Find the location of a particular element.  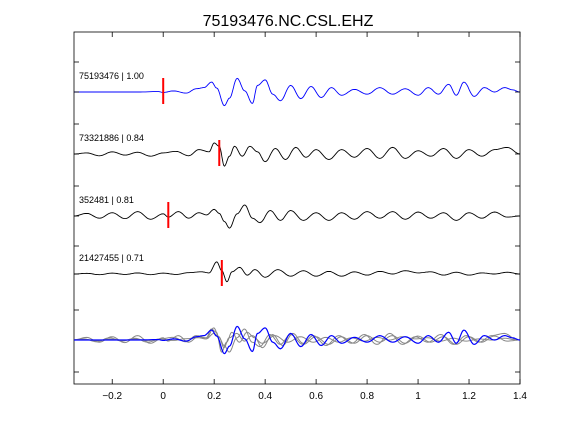

trace-3-line is located at coordinates (297, 272).